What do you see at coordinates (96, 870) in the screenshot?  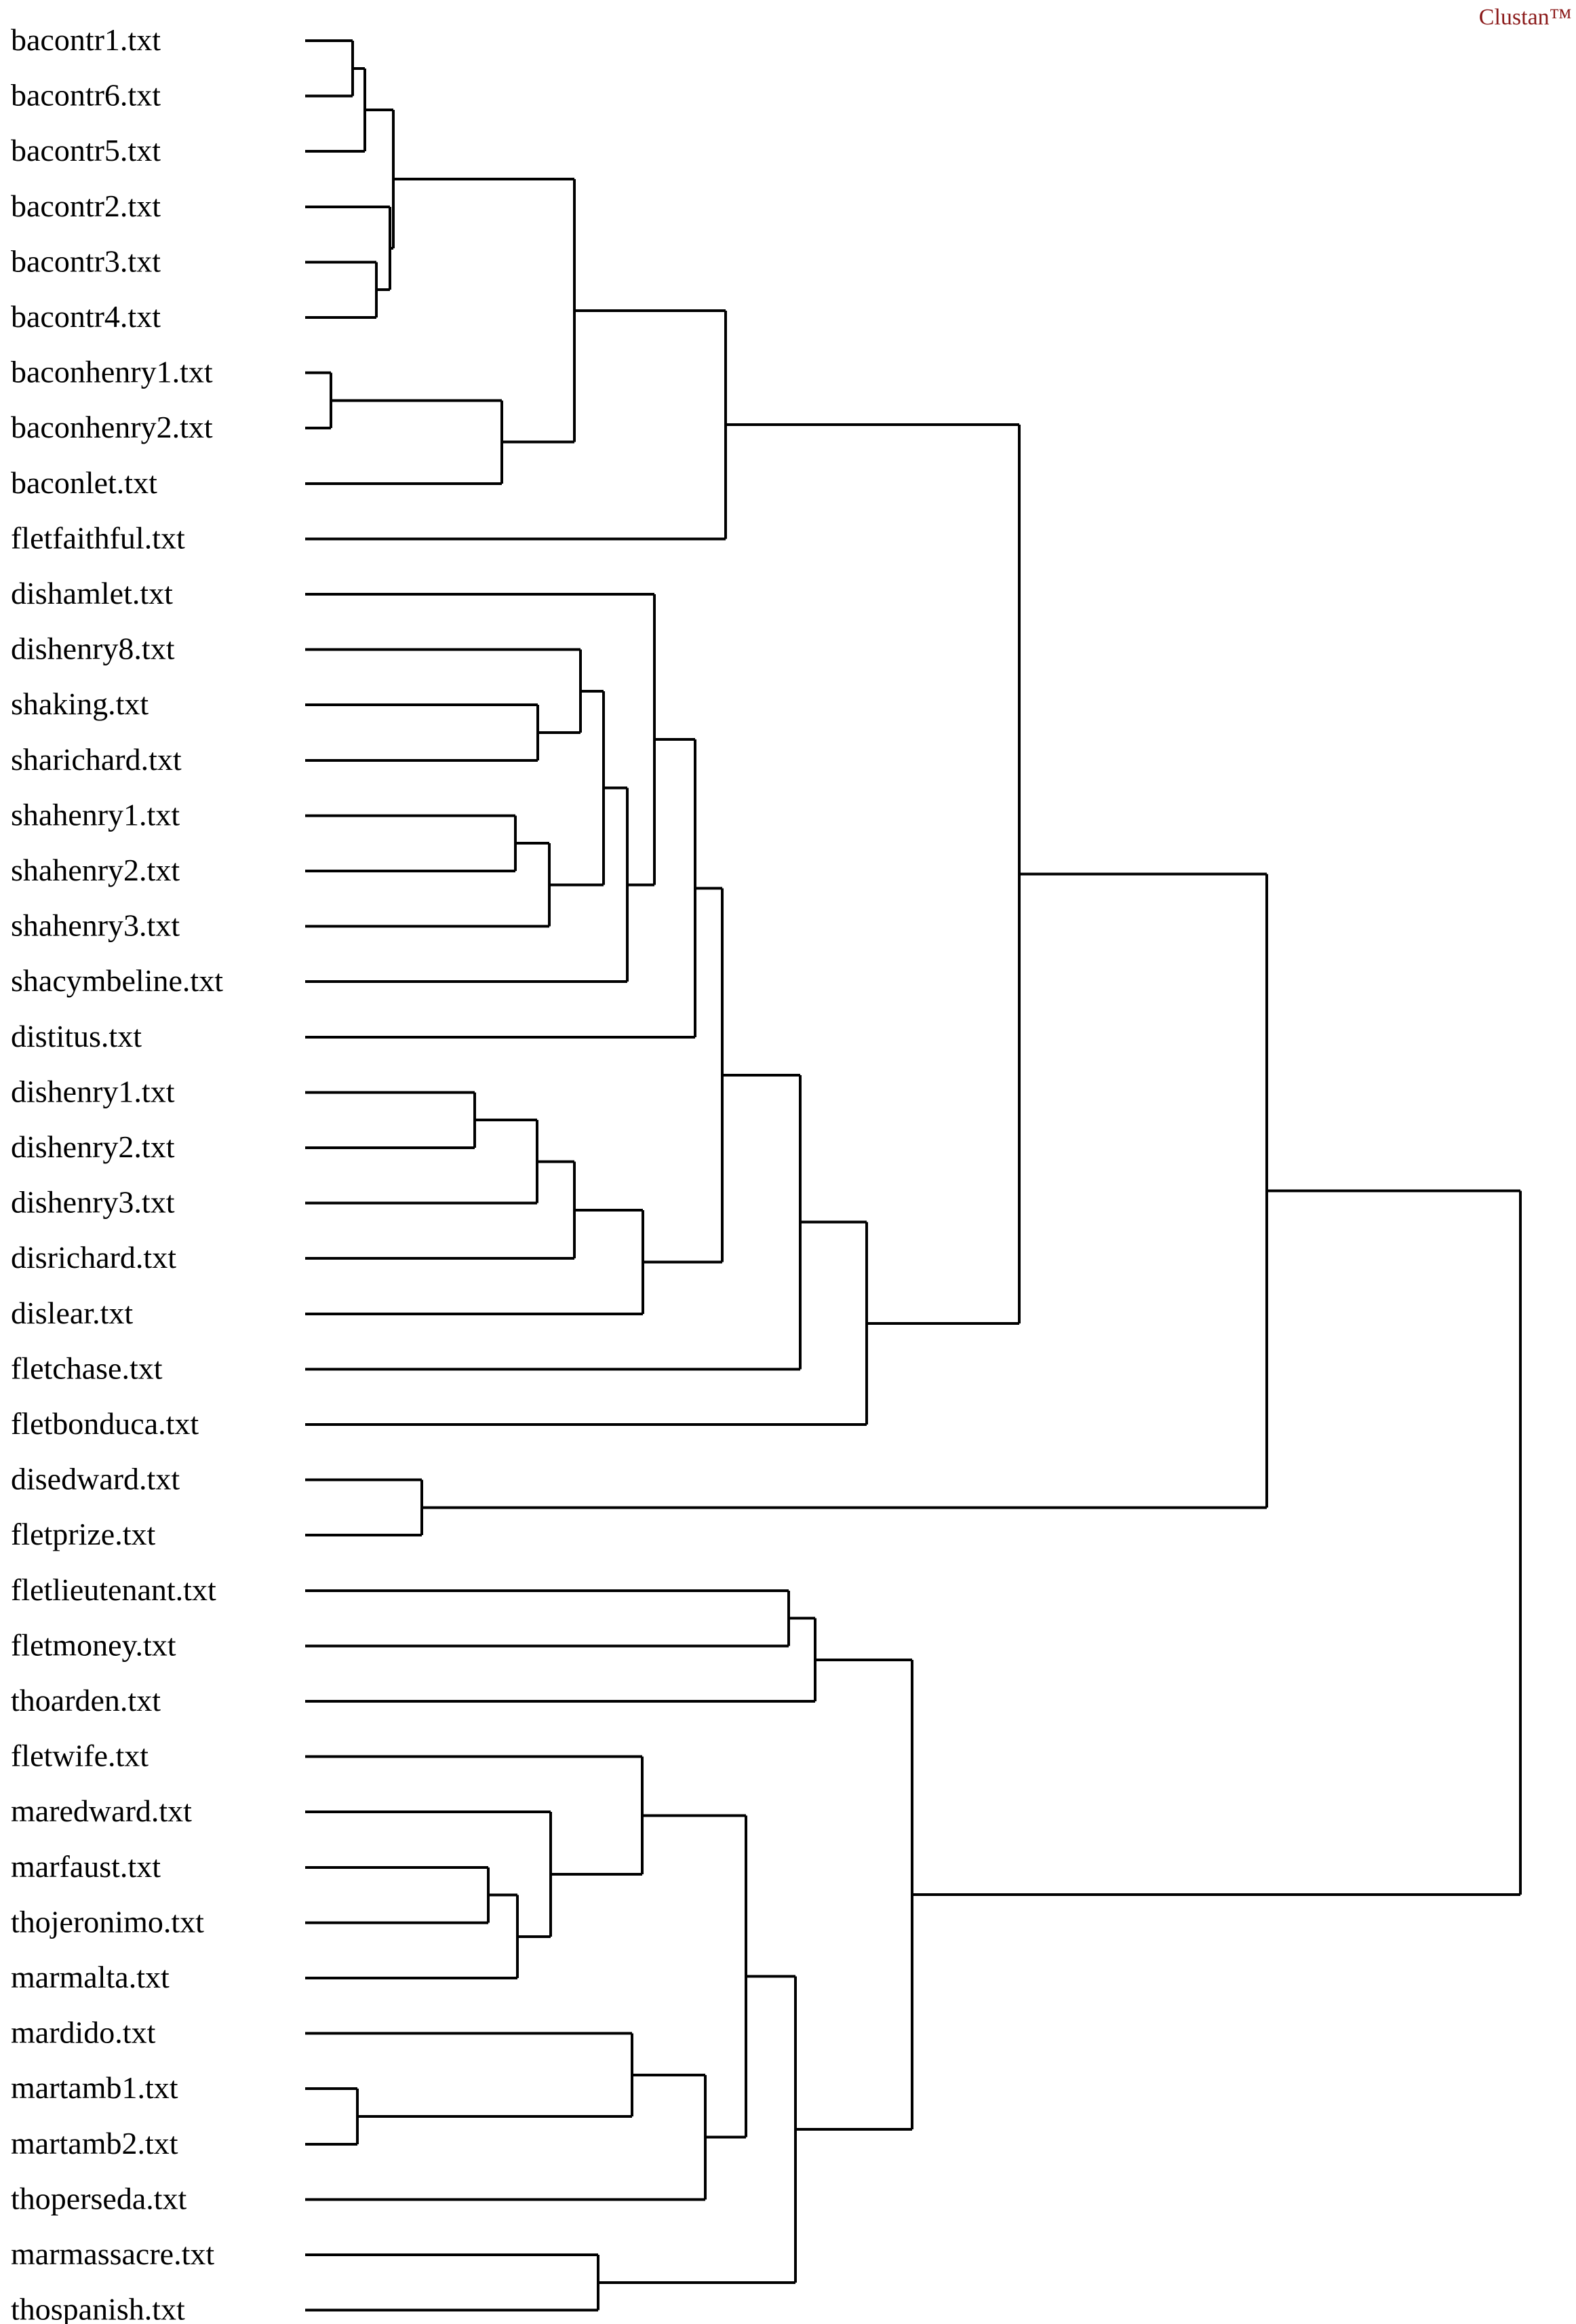 I see `leaf-label: shahenry2.txt` at bounding box center [96, 870].